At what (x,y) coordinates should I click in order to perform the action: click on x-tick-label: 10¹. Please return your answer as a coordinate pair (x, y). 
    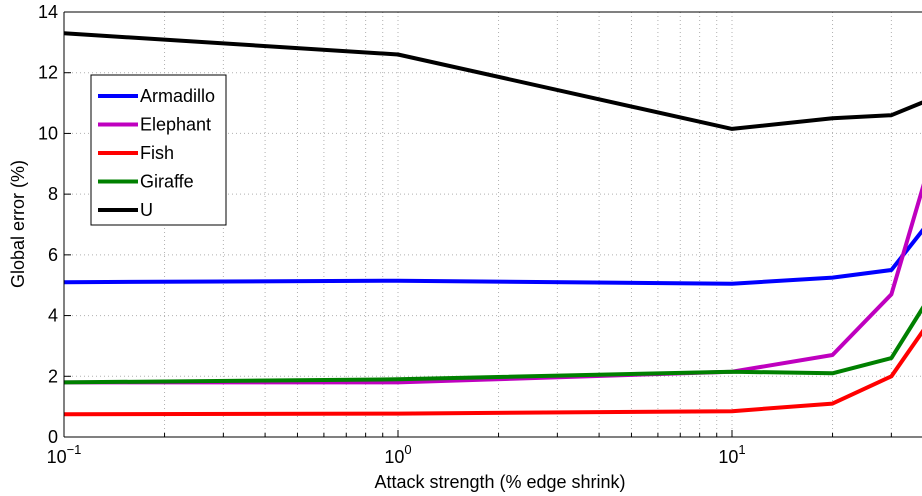
    Looking at the image, I should click on (731, 454).